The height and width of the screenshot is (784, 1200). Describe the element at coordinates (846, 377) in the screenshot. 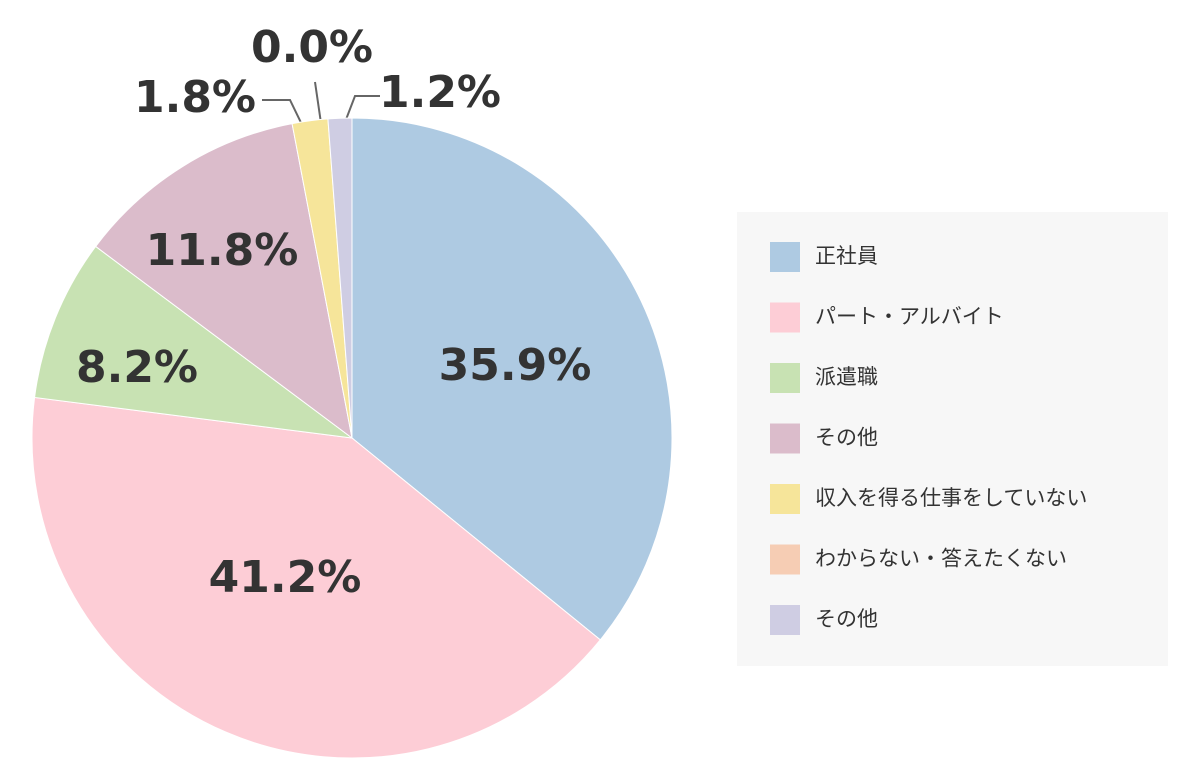

I see `legend-label: 派遣職` at that location.